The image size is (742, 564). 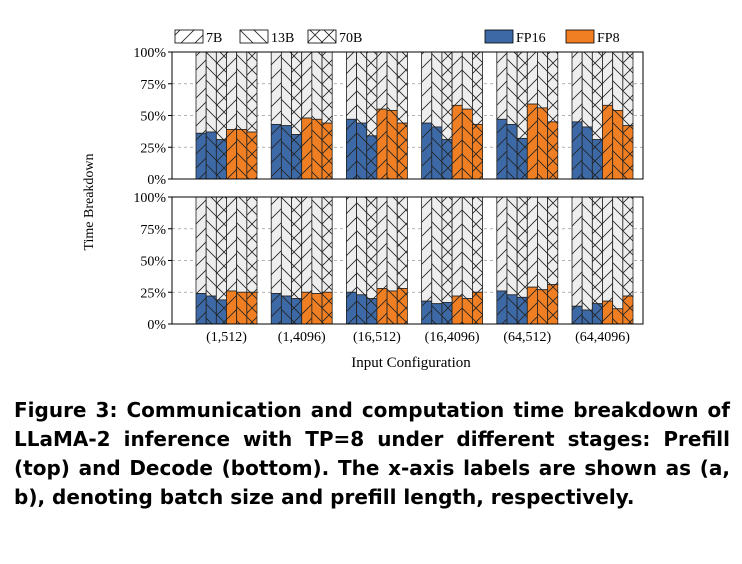 What do you see at coordinates (214, 38) in the screenshot?
I see `legend-label: 7B` at bounding box center [214, 38].